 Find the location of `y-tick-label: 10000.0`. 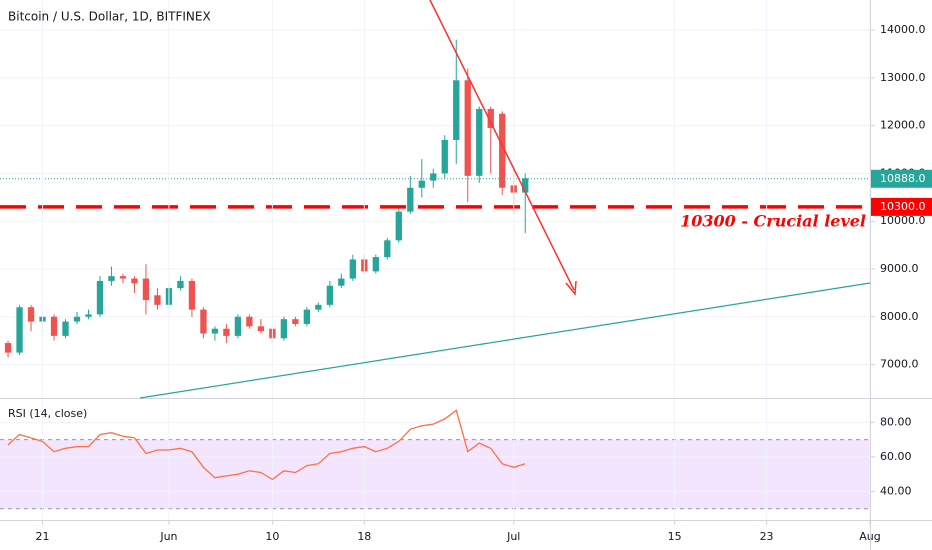

y-tick-label: 10000.0 is located at coordinates (903, 220).